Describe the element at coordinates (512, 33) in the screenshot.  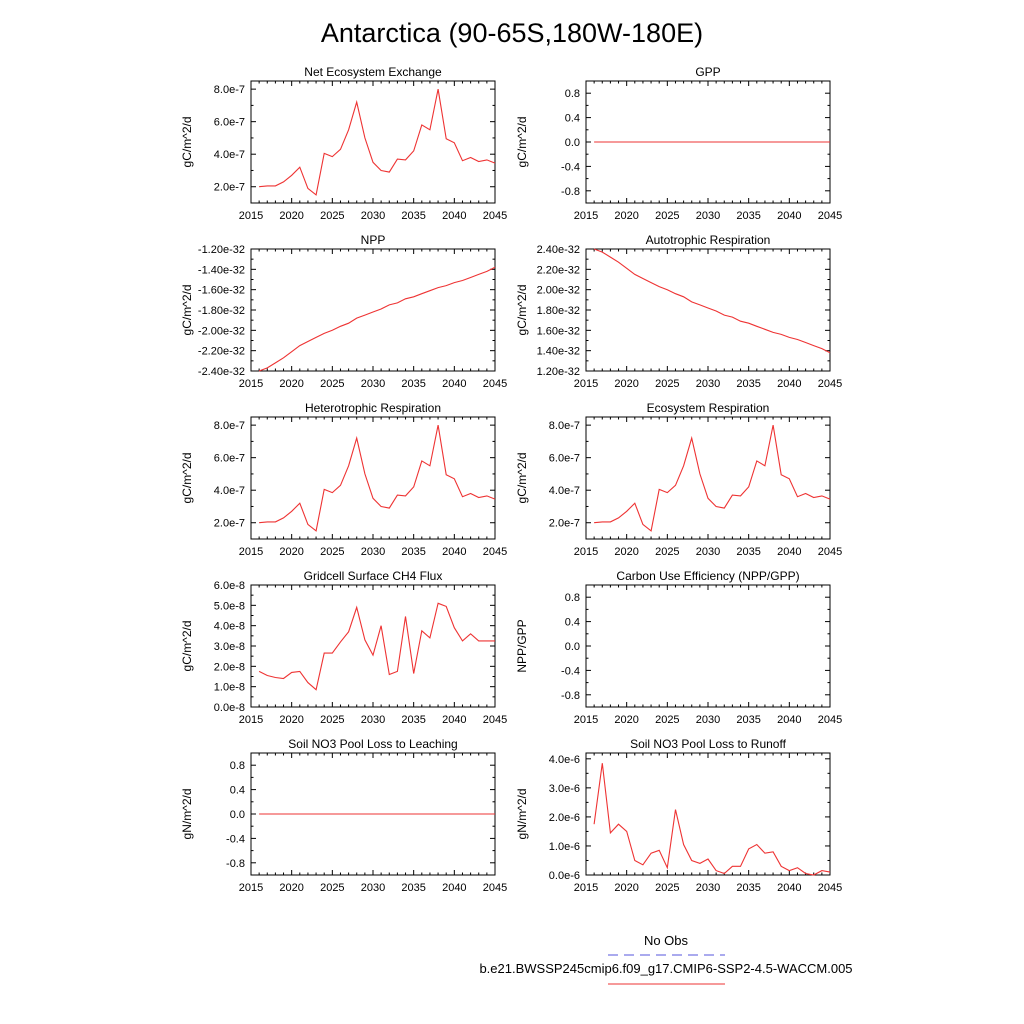
I see `figure-title: Antarctica (90-65S,180W-180E)` at that location.